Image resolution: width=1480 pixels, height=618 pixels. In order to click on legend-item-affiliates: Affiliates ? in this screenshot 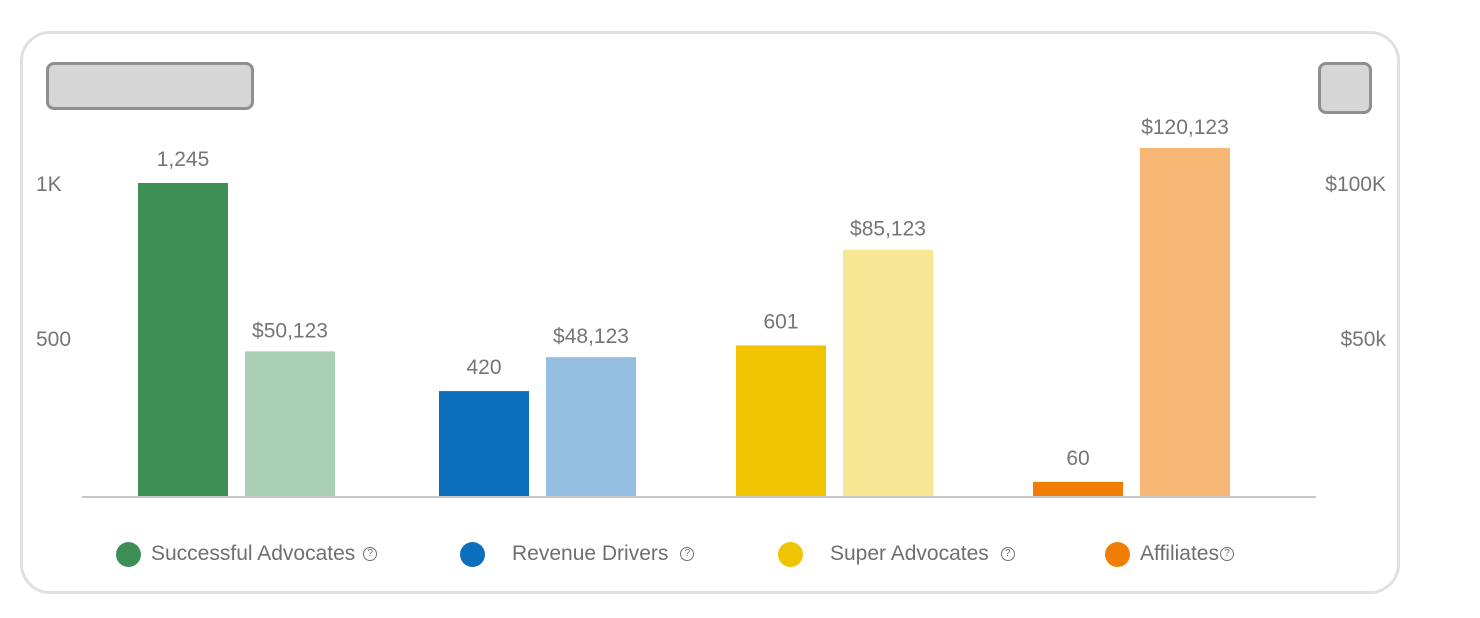, I will do `click(1169, 554)`.